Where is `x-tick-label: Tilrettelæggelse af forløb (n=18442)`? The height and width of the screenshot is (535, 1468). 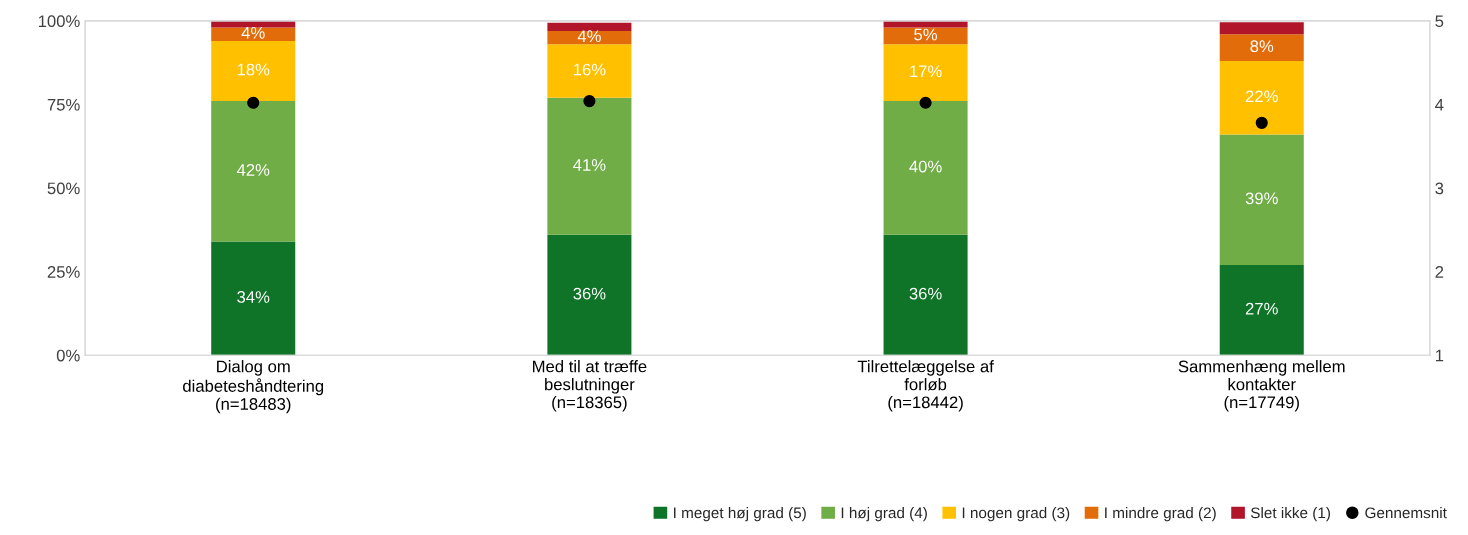
x-tick-label: Tilrettelæggelse af forløb (n=18442) is located at coordinates (925, 386).